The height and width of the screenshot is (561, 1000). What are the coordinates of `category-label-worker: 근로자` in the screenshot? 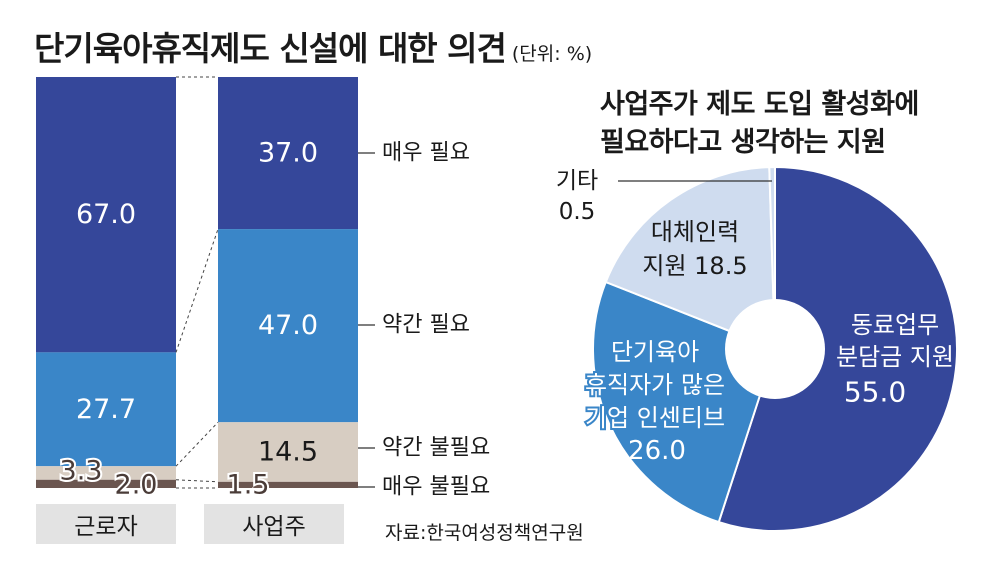 It's located at (106, 524).